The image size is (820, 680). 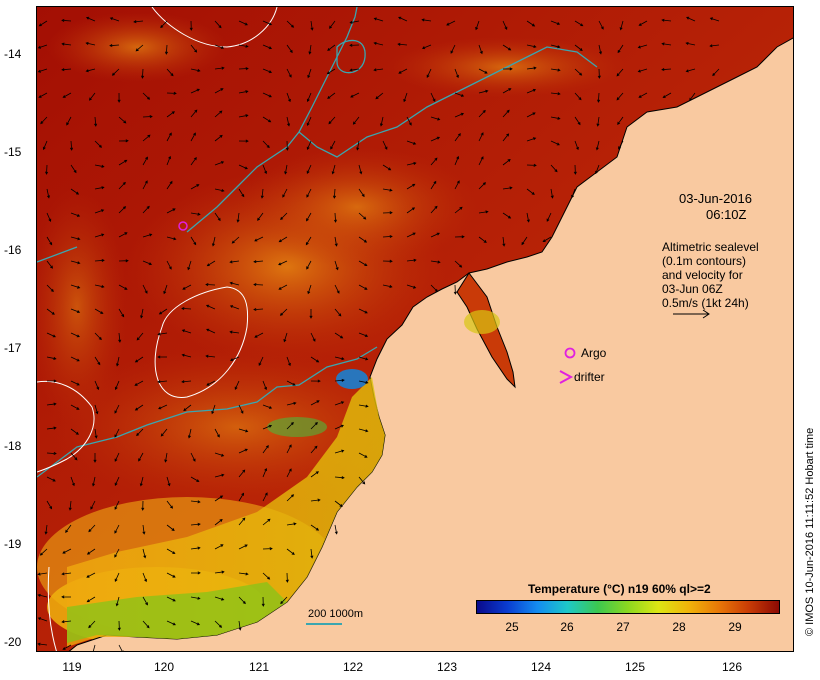 What do you see at coordinates (72, 667) in the screenshot?
I see `lon-tick-label: 119` at bounding box center [72, 667].